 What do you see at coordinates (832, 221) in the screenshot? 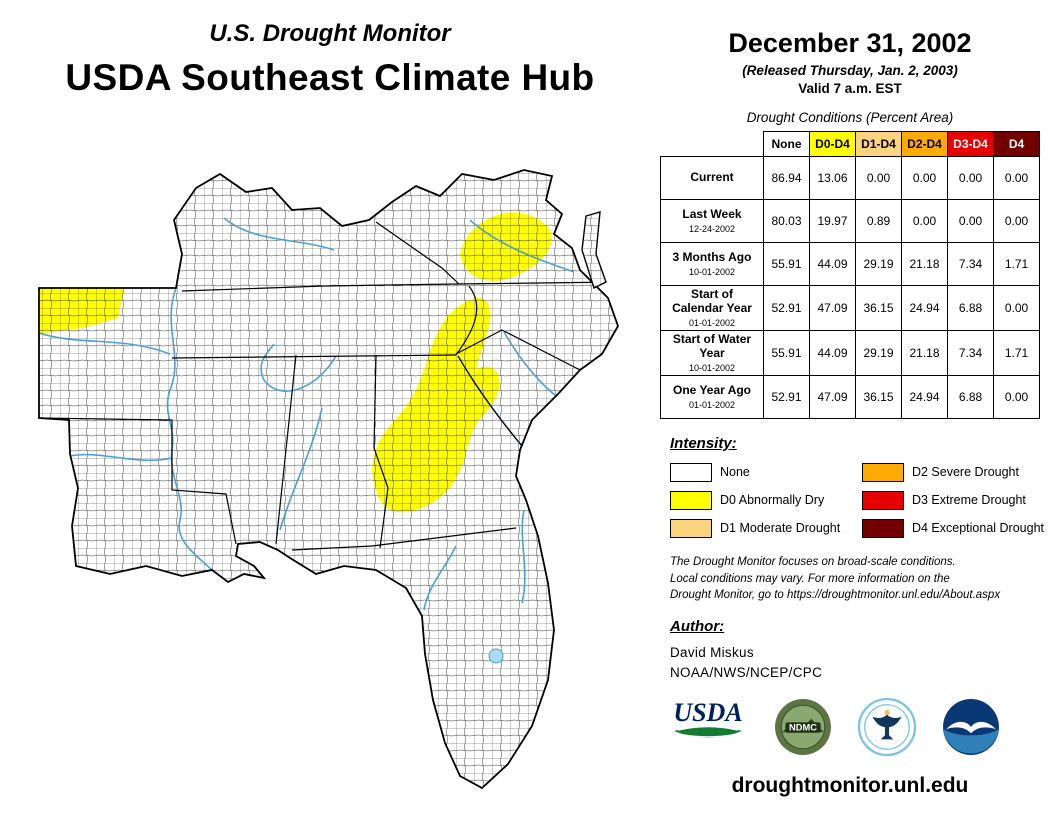
I see `cell-value: 19.97` at bounding box center [832, 221].